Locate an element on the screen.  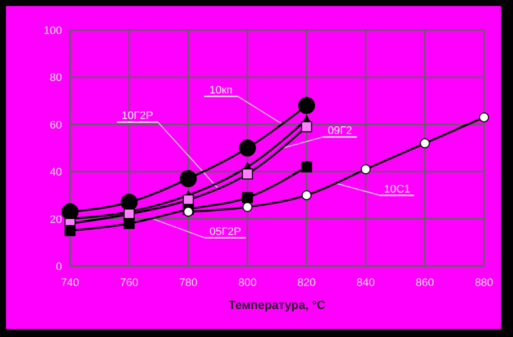
y-tick-label: 80 is located at coordinates (56, 78).